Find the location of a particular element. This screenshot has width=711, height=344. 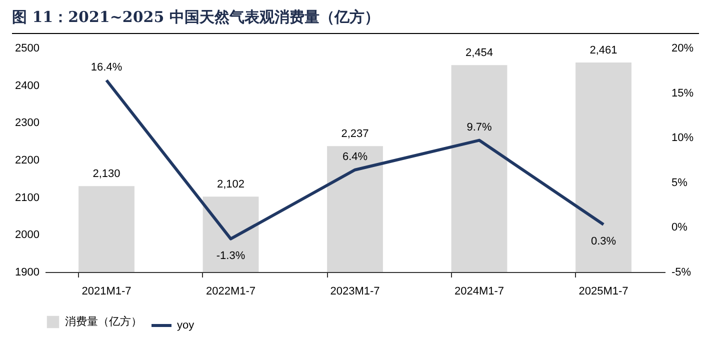

y-tick-label: 2000 is located at coordinates (27, 235).